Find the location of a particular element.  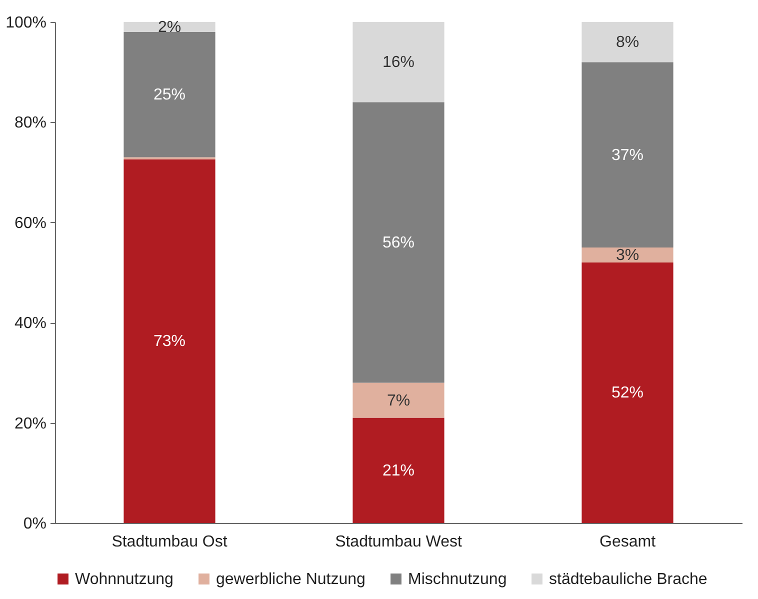

data-label: 73% is located at coordinates (169, 341).